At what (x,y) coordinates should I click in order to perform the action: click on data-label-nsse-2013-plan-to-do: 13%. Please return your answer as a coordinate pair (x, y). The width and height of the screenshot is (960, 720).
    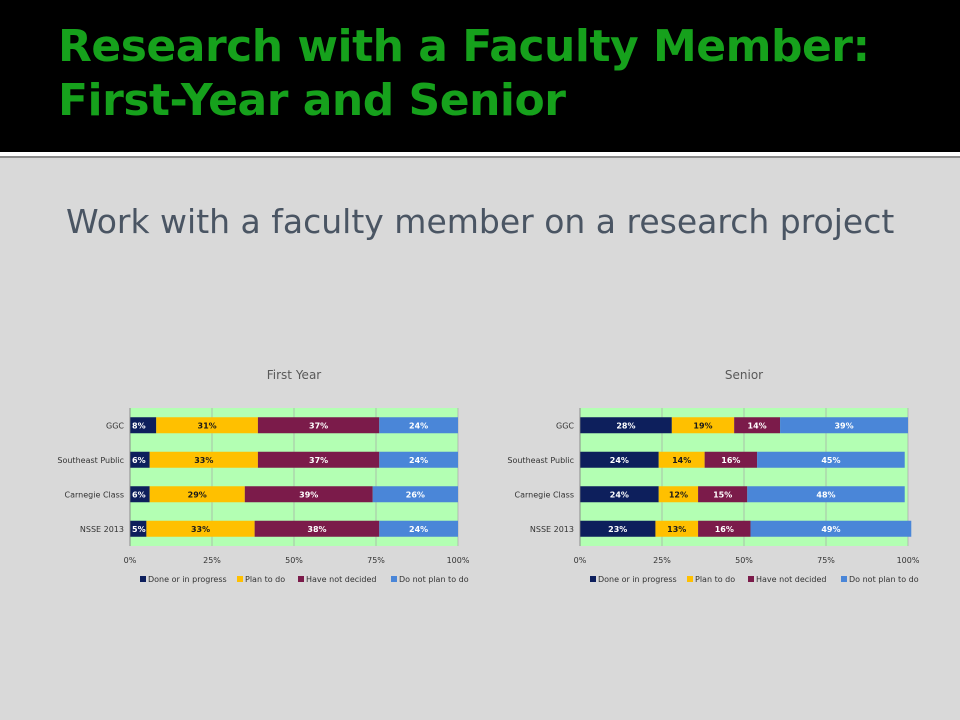
    Looking at the image, I should click on (676, 529).